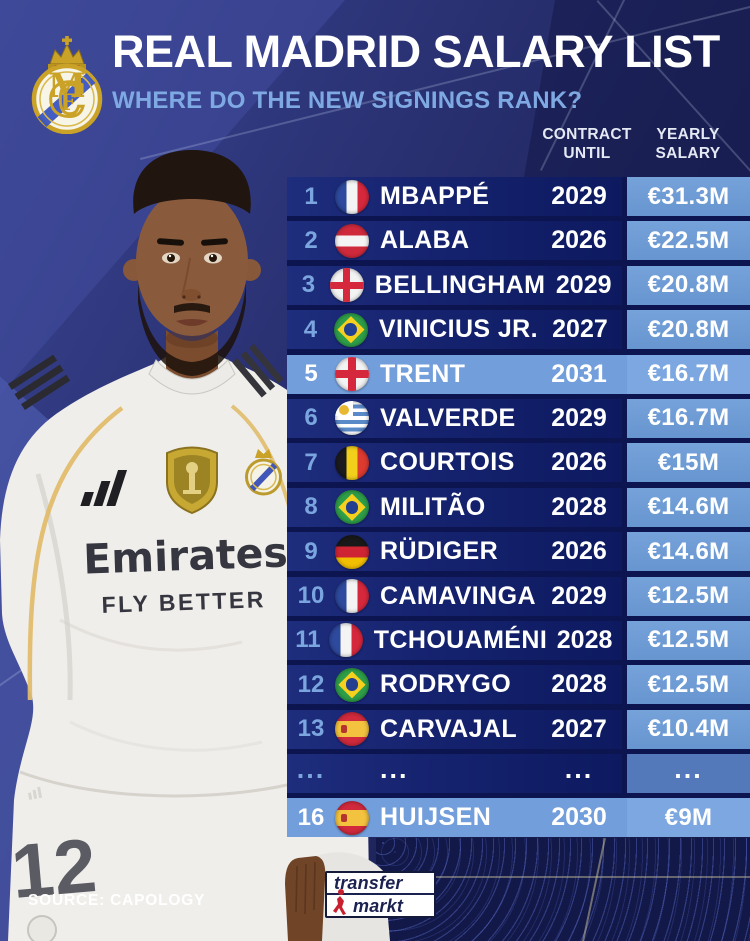 The height and width of the screenshot is (941, 750). I want to click on column-header-contract: CONTRACT UNTIL, so click(587, 144).